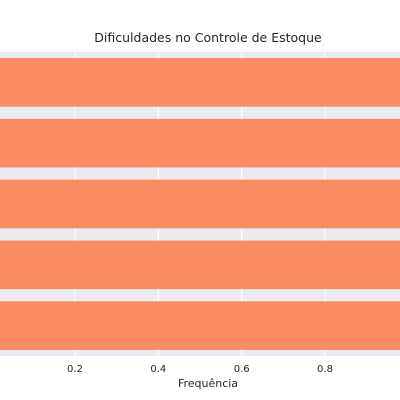  I want to click on x-axis-label: Frequência, so click(208, 383).